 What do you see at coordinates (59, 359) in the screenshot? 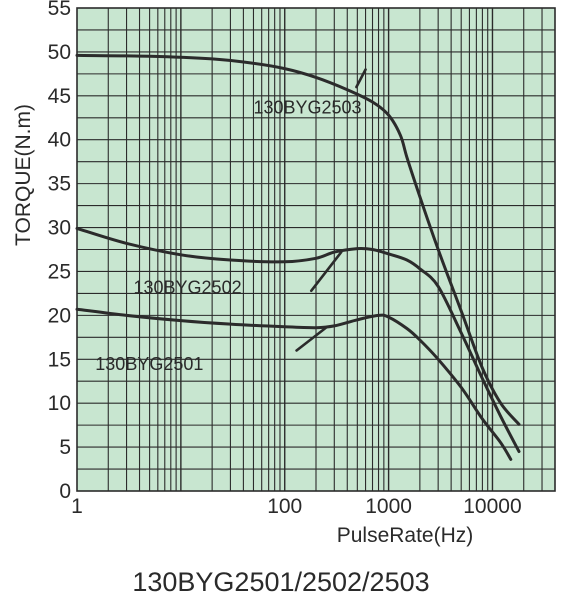
I see `y-tick-label: 15` at bounding box center [59, 359].